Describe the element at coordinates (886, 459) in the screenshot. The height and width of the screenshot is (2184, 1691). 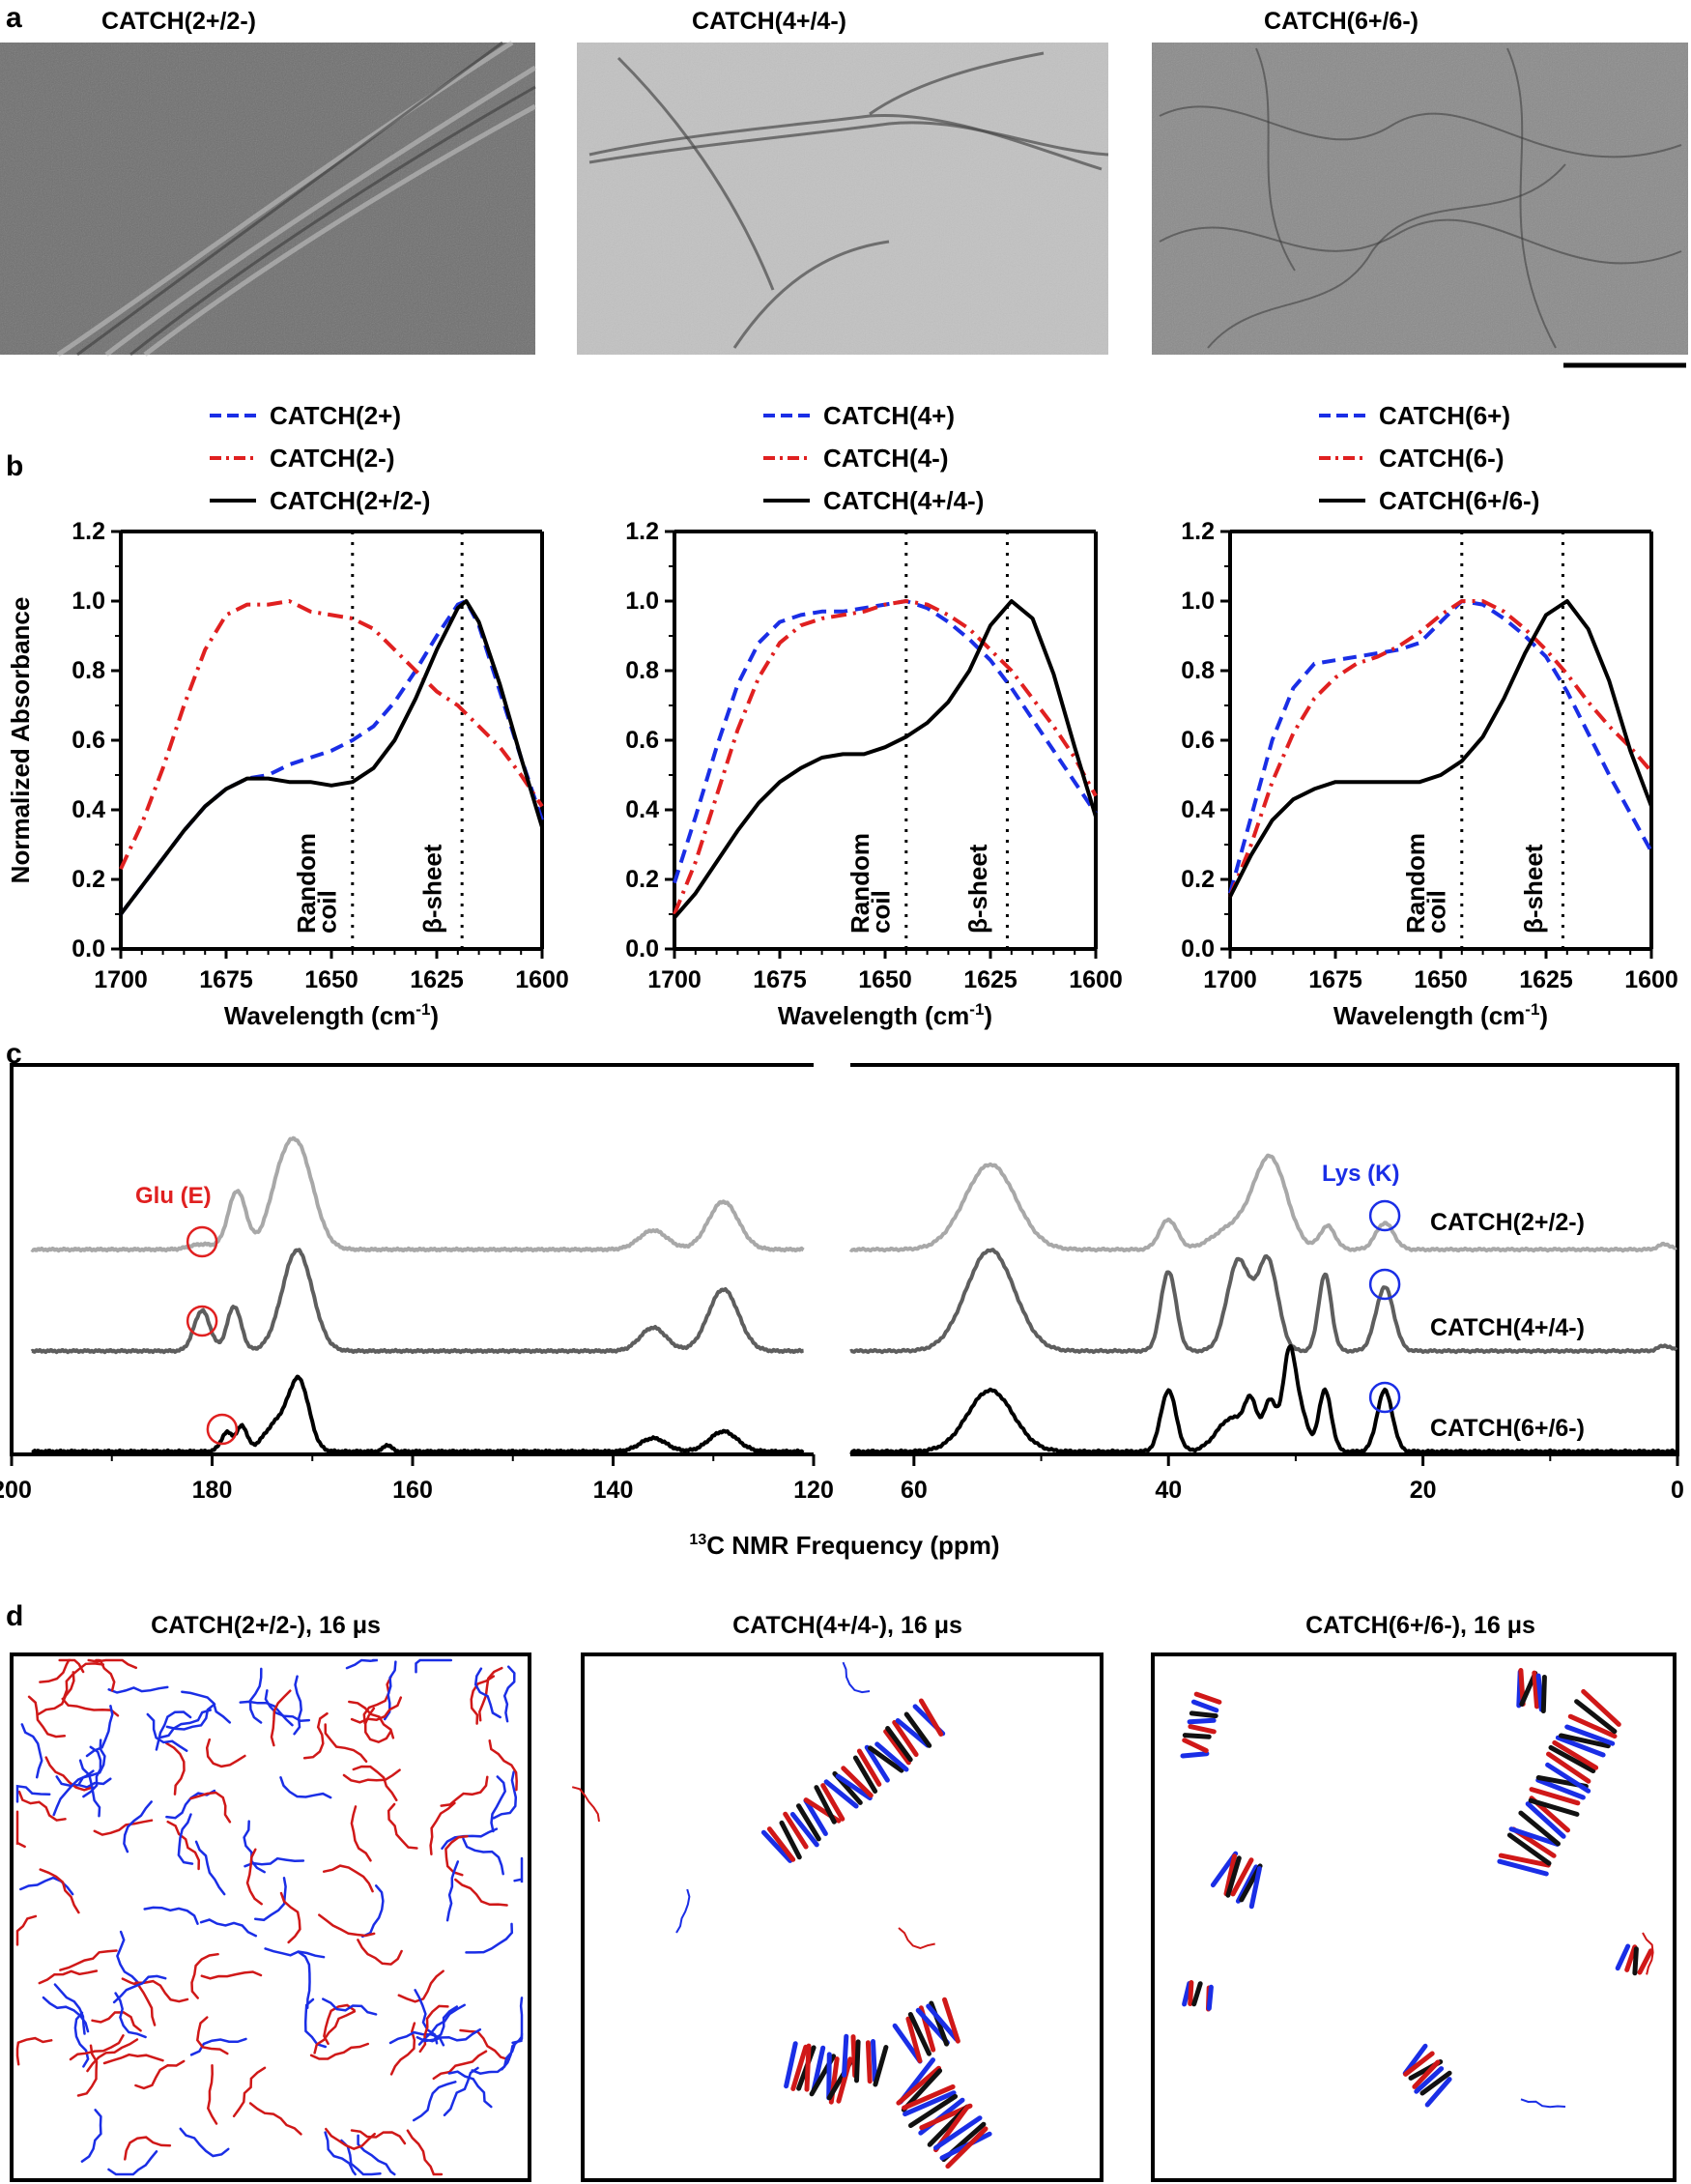
I see `legend-label: CATCH(4-)` at that location.